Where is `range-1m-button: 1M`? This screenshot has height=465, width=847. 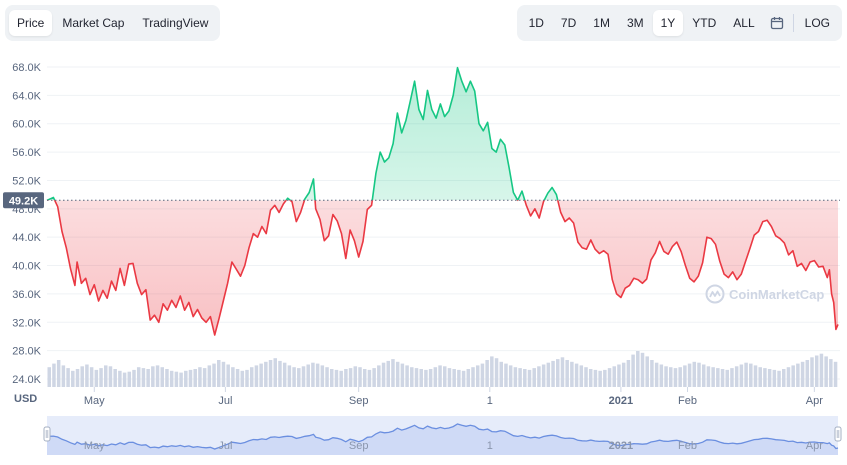 range-1m-button: 1M is located at coordinates (601, 23).